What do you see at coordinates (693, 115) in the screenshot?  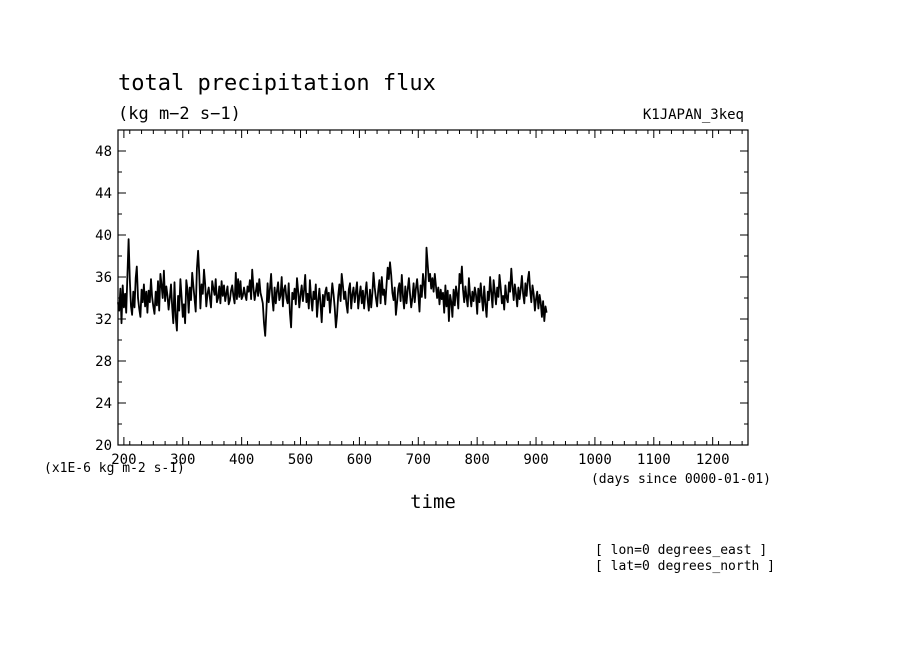 I see `dataset-label: K1JAPAN_3keq` at bounding box center [693, 115].